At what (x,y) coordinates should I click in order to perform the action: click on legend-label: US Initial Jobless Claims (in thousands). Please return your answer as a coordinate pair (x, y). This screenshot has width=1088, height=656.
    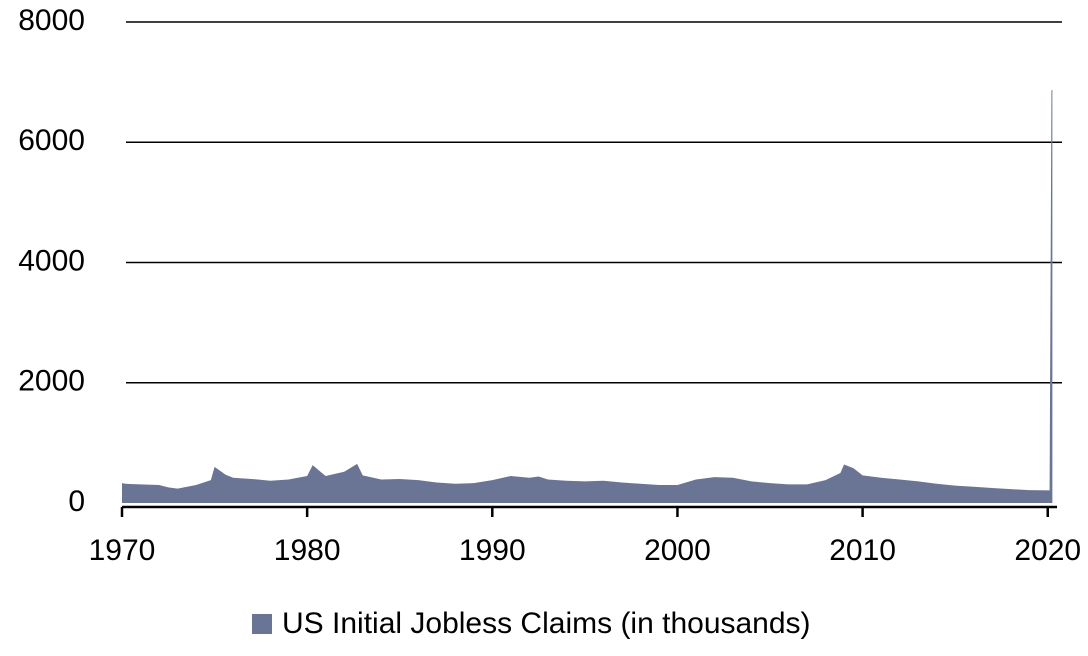
    Looking at the image, I should click on (546, 623).